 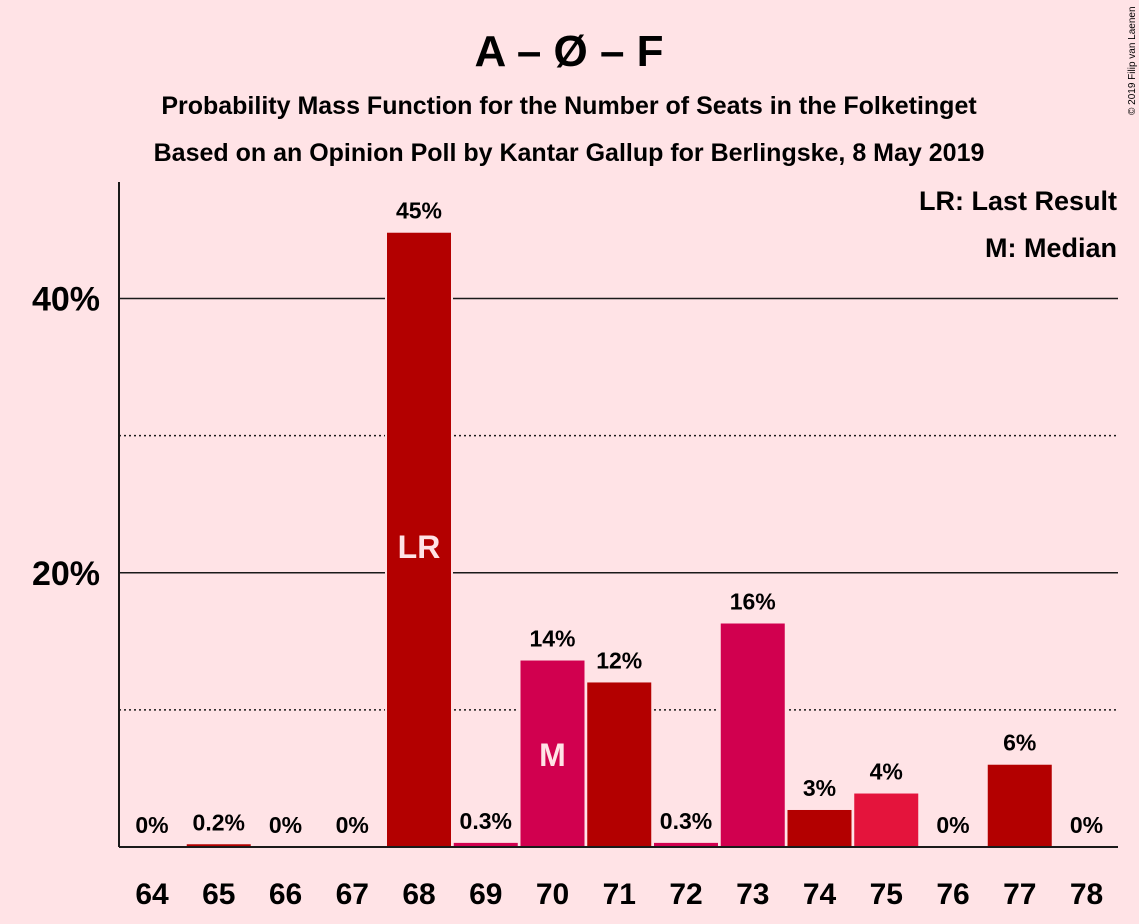 What do you see at coordinates (151, 825) in the screenshot?
I see `data-label-64: 0%` at bounding box center [151, 825].